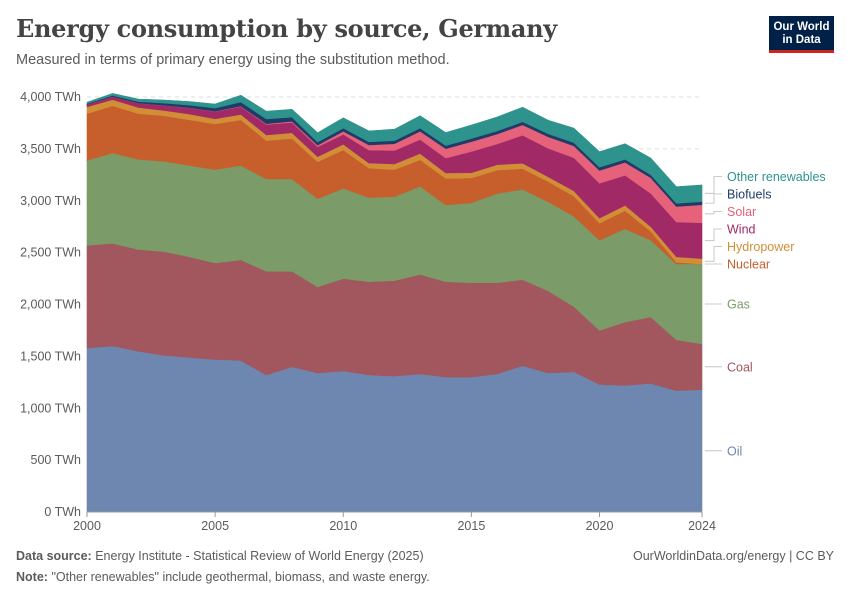  Describe the element at coordinates (343, 526) in the screenshot. I see `x-tick-label: 2010` at that location.